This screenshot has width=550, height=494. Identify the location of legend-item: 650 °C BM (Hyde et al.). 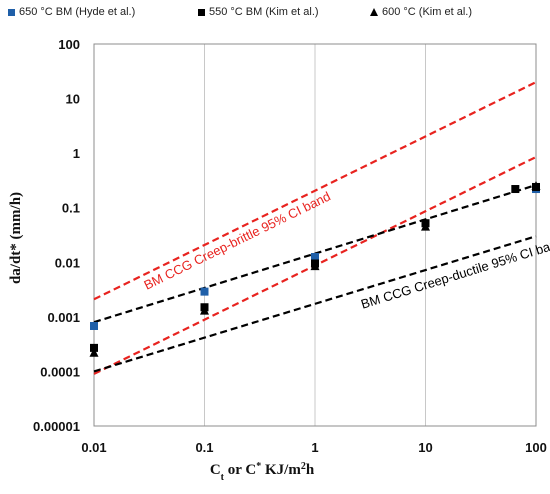
(71, 12).